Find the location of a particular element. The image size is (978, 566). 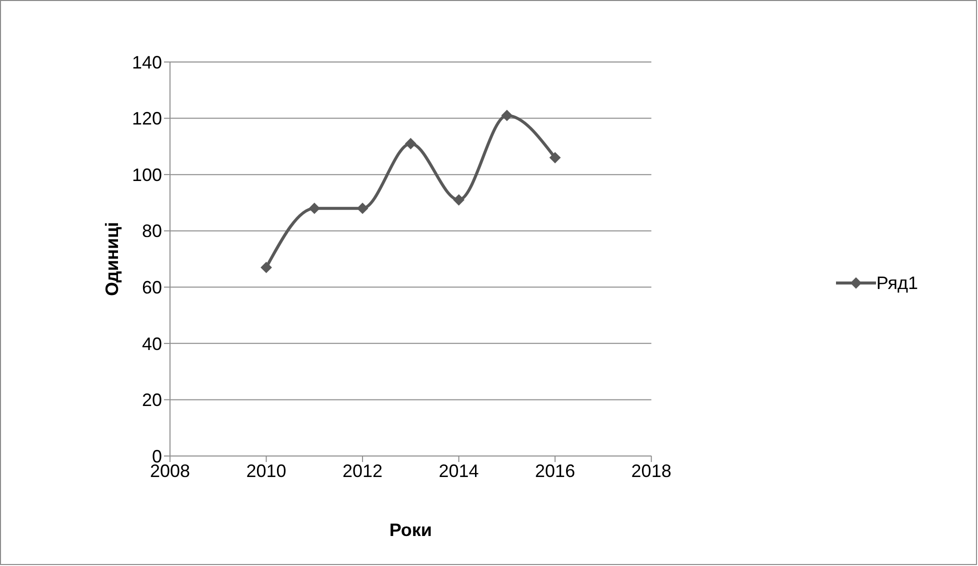

x-tick-label: 2010 is located at coordinates (266, 470).